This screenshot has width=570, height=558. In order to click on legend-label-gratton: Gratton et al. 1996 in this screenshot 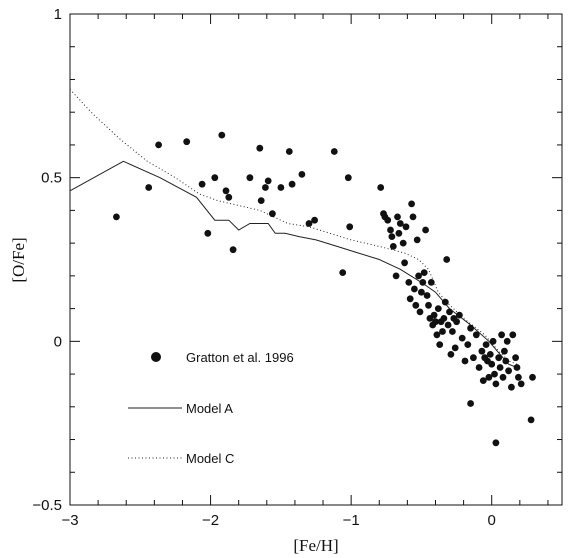, I will do `click(240, 357)`.